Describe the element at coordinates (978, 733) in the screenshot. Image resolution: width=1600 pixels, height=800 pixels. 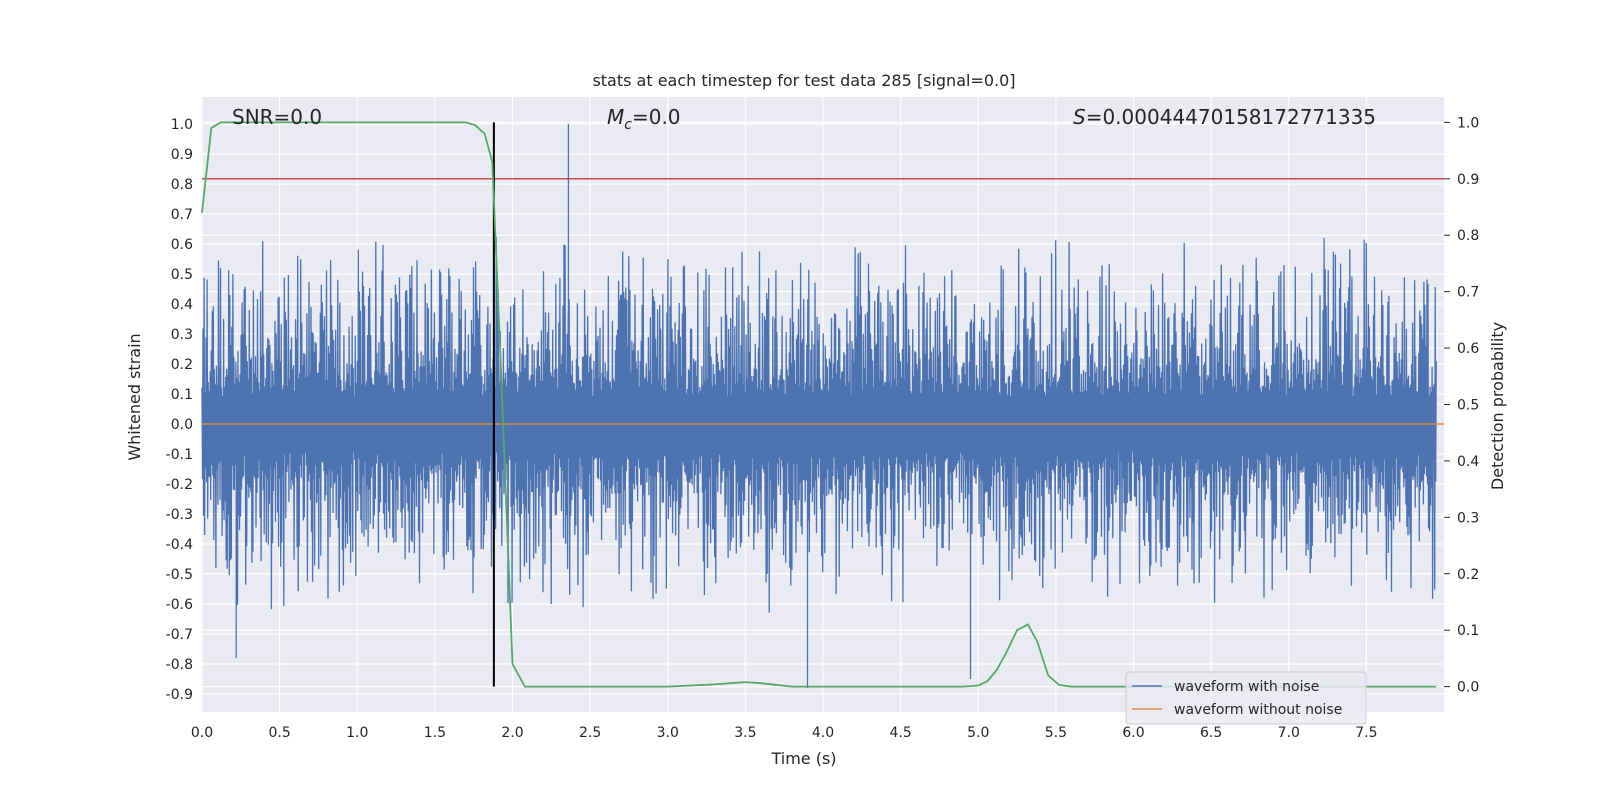
I see `x-tick-label: 5.0` at that location.